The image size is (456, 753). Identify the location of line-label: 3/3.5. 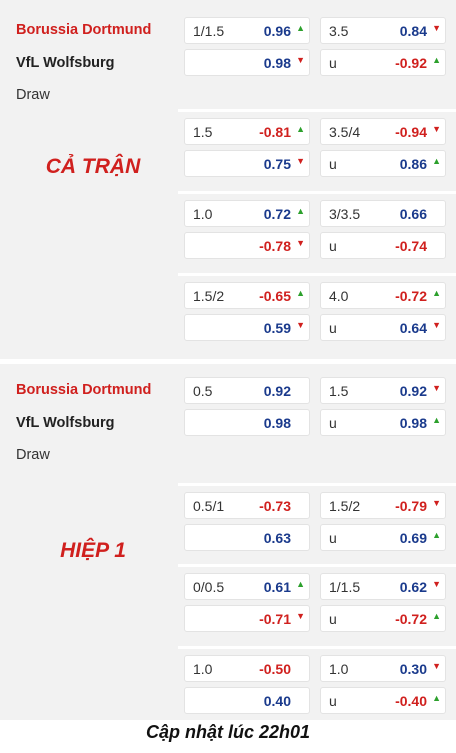
(345, 214).